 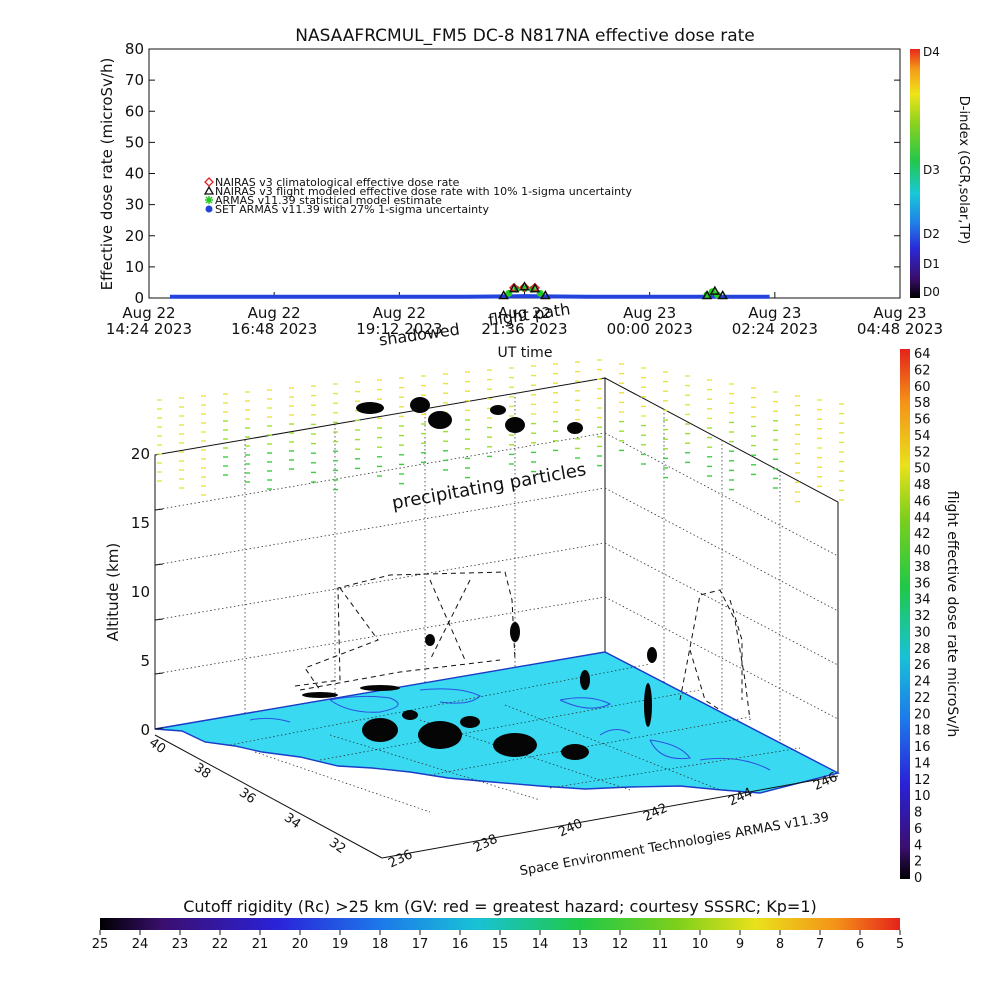 I want to click on dose-colorbar-tick-label: 54, so click(x=922, y=436).